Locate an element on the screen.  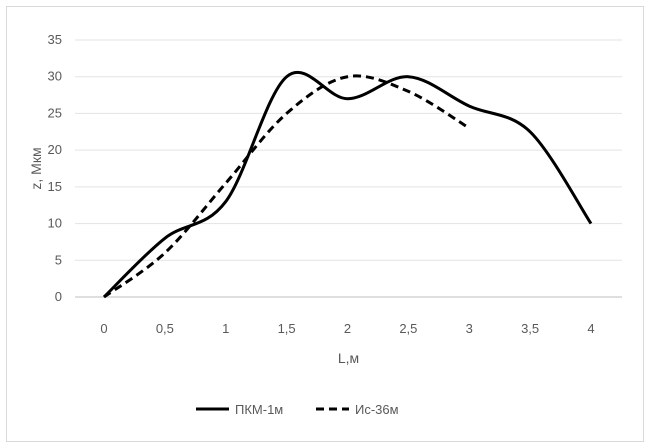
y-tick-label: 30 is located at coordinates (55, 76).